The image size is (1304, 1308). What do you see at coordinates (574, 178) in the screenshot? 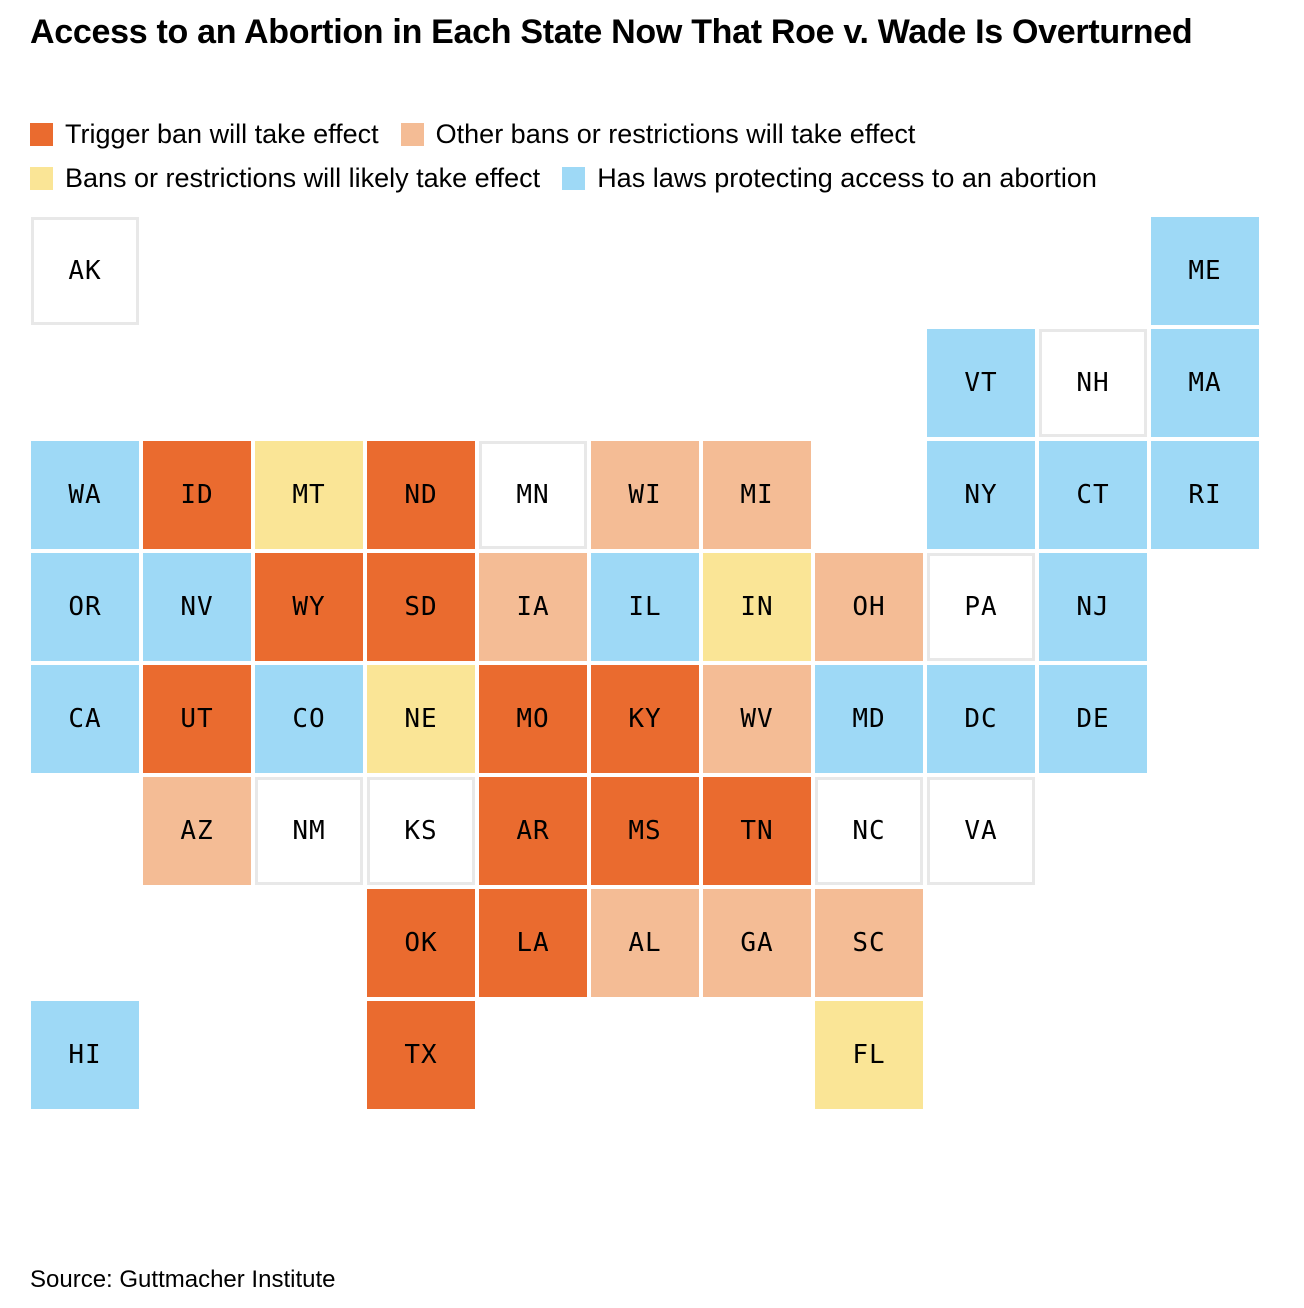
I see `legend-swatch-protect` at bounding box center [574, 178].